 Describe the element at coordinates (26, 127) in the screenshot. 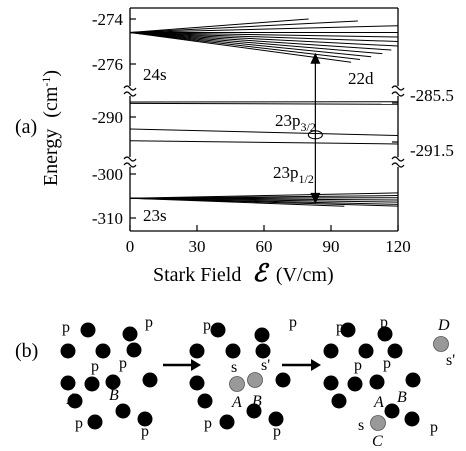

I see `panel-label-a: (a)` at that location.